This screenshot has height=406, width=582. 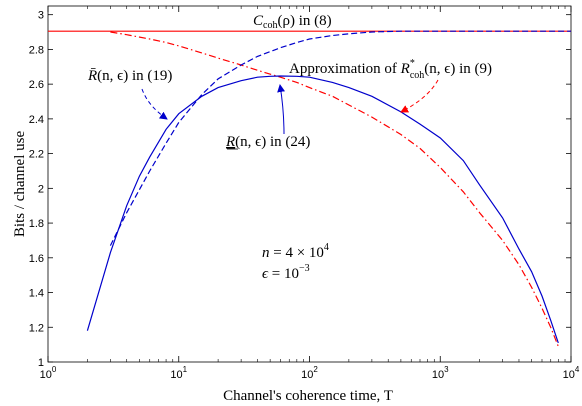 I want to click on y-tick-label: 2.2, so click(x=36, y=155).